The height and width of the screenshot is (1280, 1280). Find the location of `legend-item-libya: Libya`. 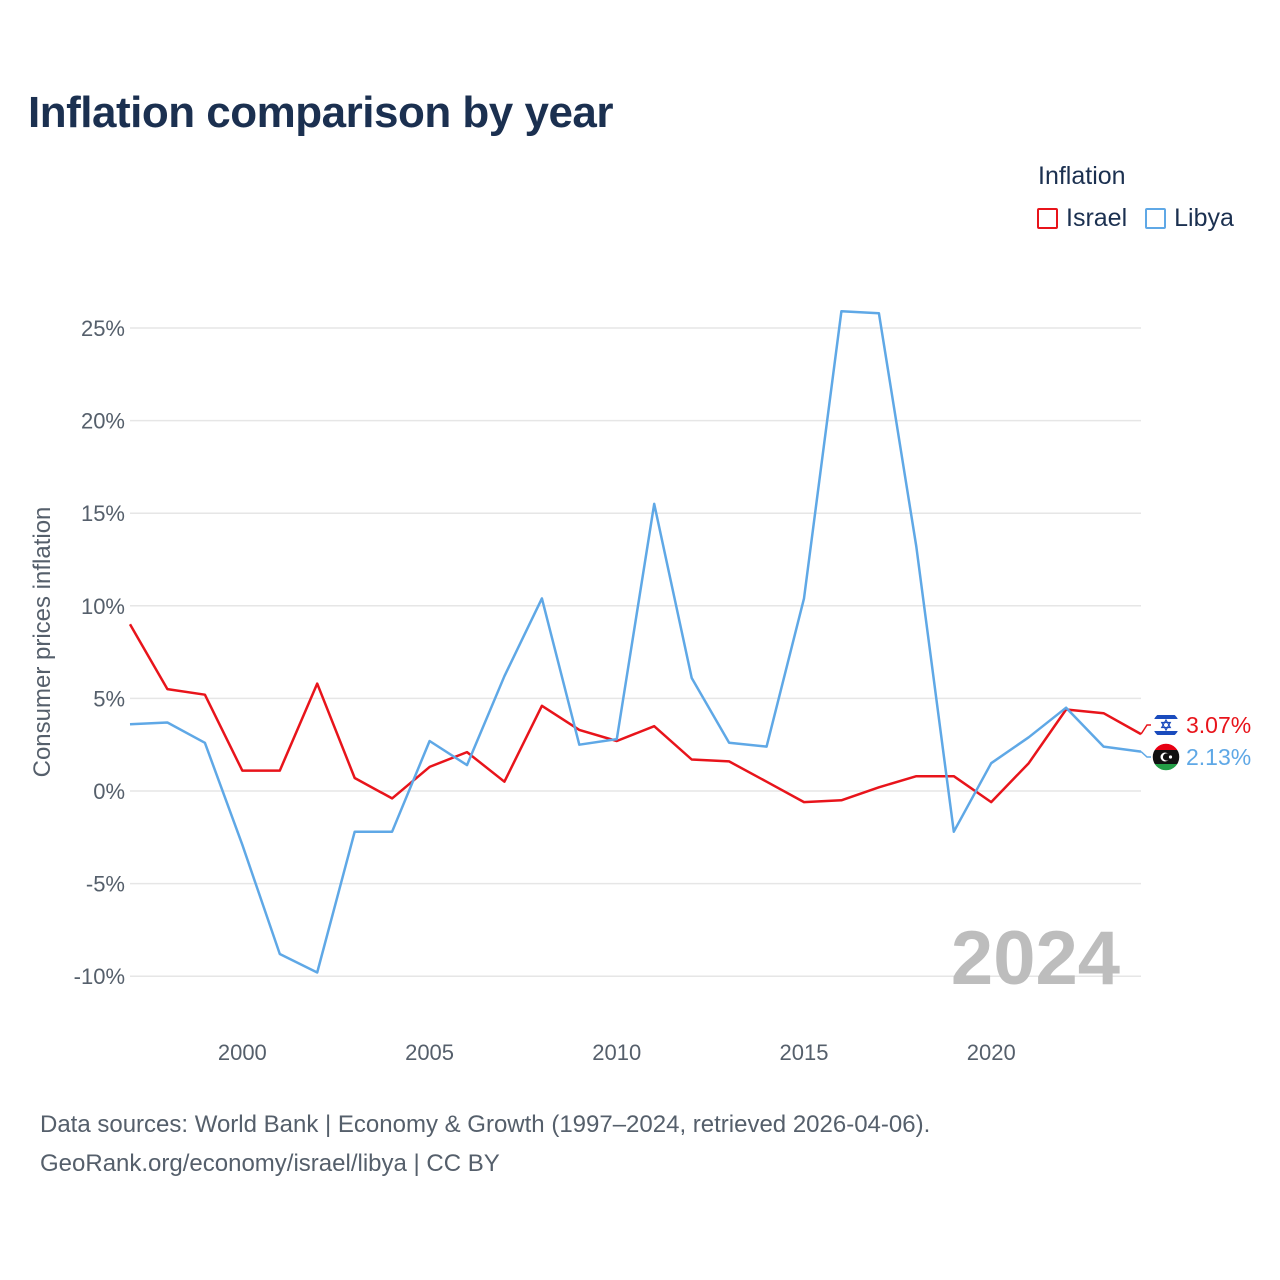

legend-item-libya: Libya is located at coordinates (1189, 218).